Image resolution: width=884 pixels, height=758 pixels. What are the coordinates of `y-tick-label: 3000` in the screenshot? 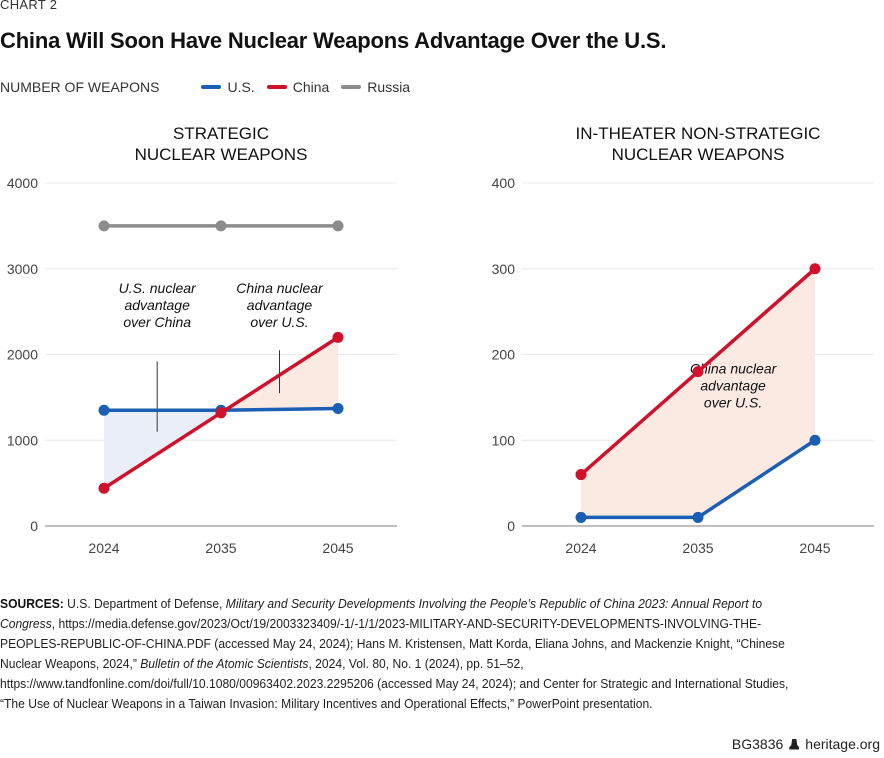 It's located at (22, 269).